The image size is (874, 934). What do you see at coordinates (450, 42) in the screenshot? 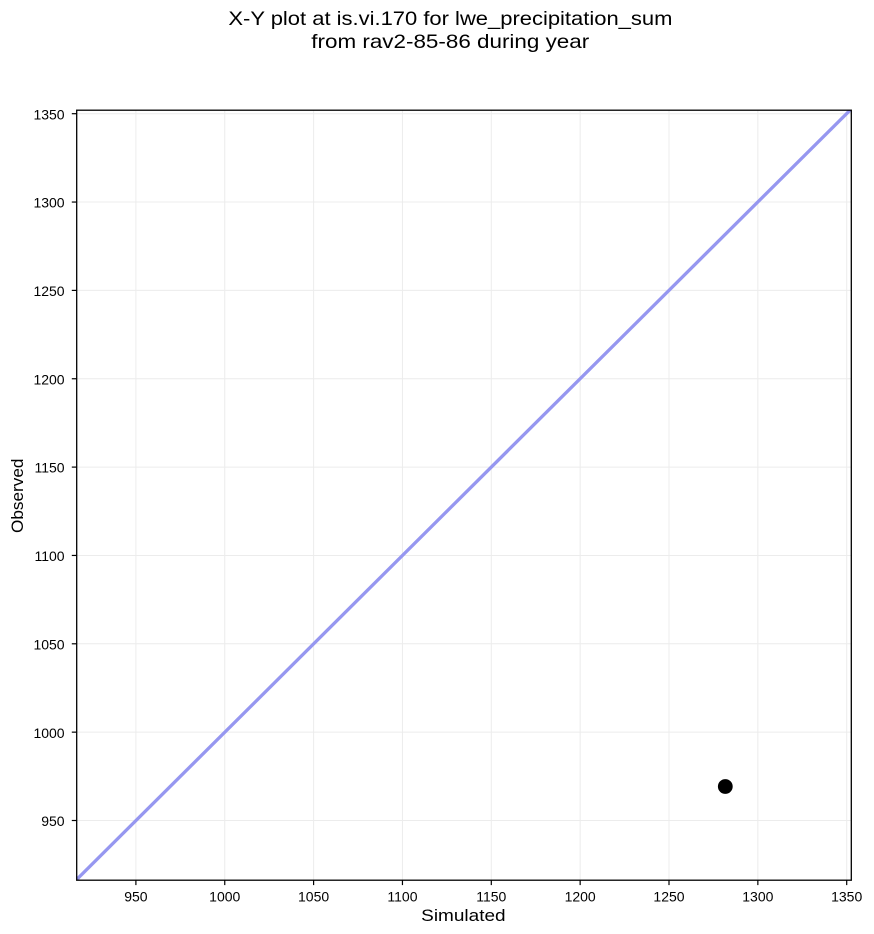
I see `svg-text: from rav2-85-86 during year` at bounding box center [450, 42].